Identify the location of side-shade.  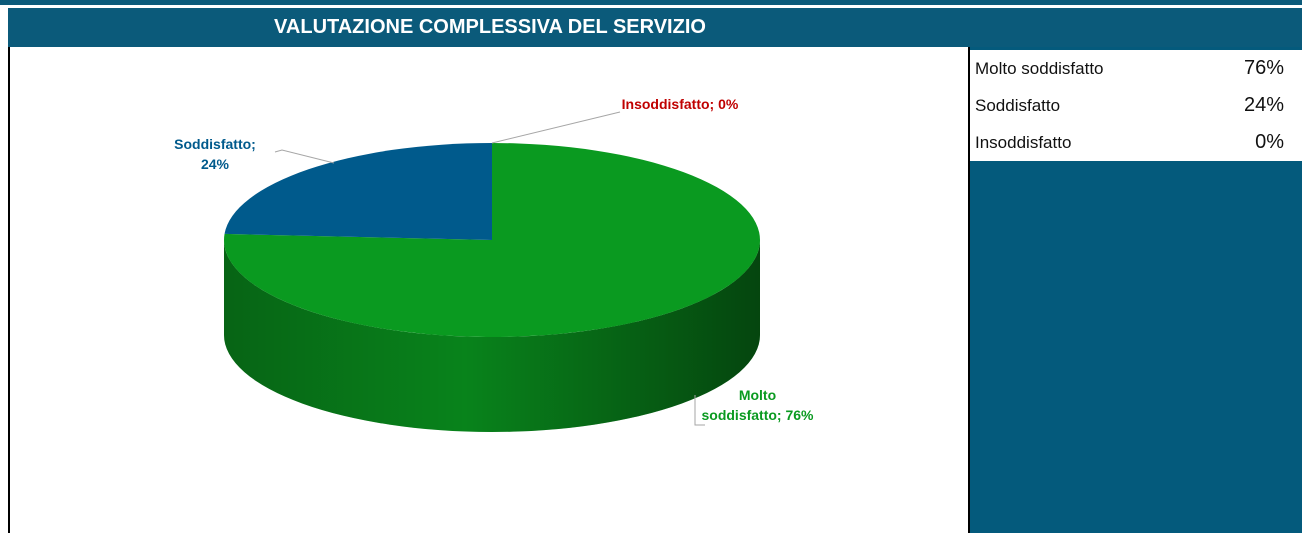
(492, 336).